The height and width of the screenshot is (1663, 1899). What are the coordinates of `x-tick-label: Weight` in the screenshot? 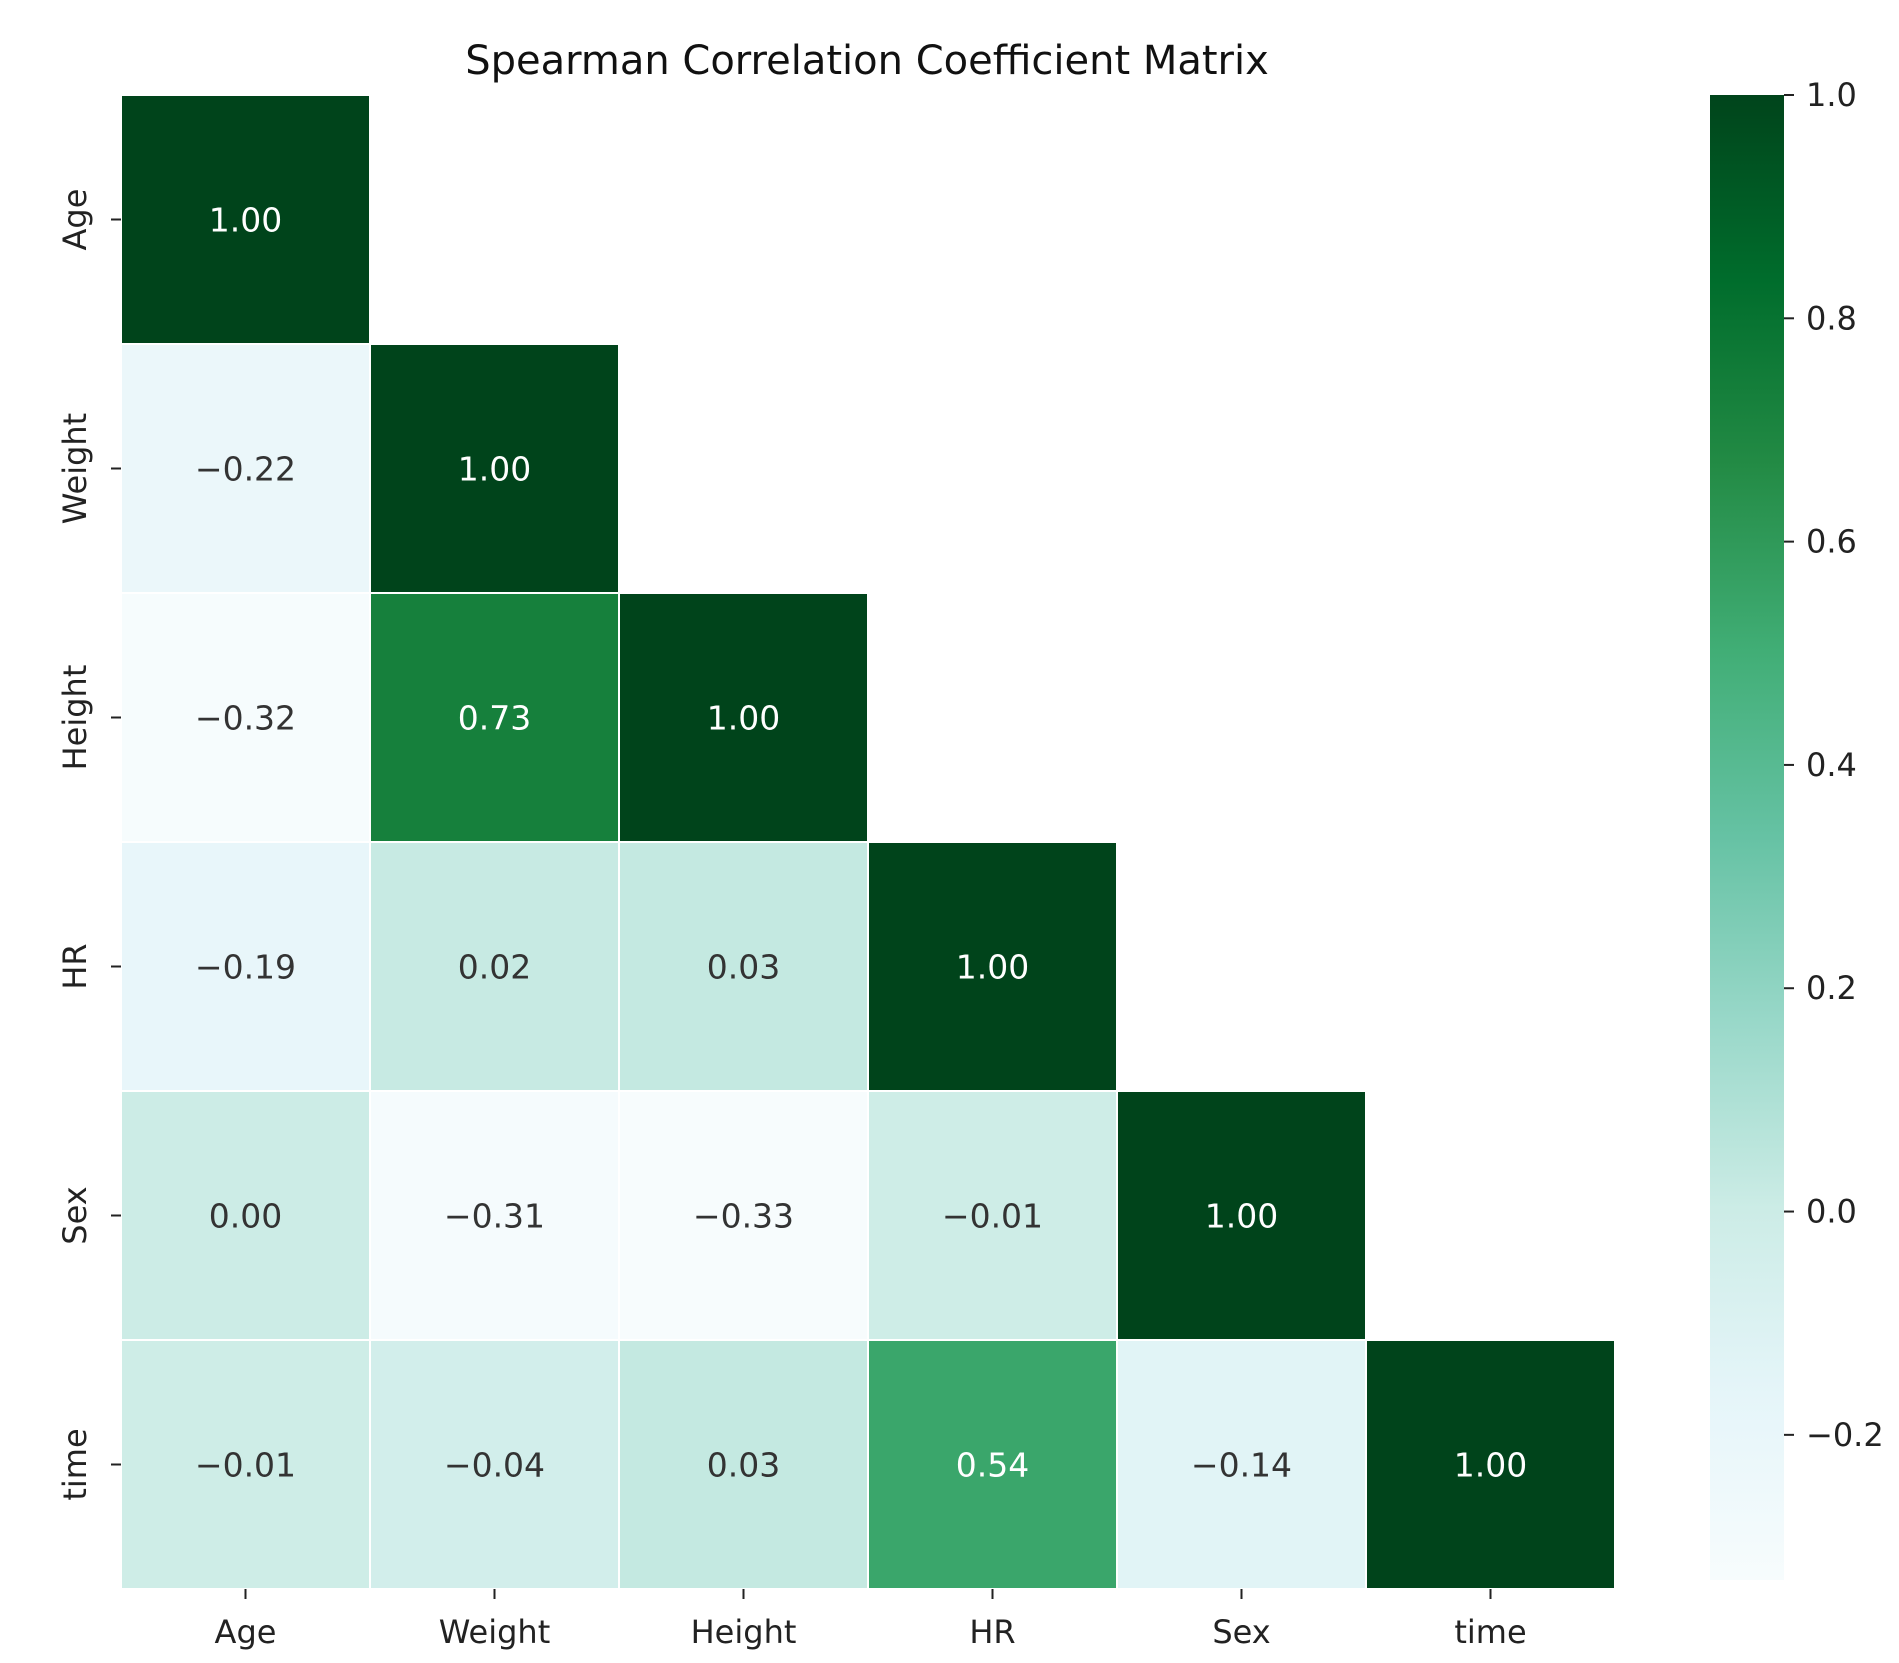 It's located at (494, 1632).